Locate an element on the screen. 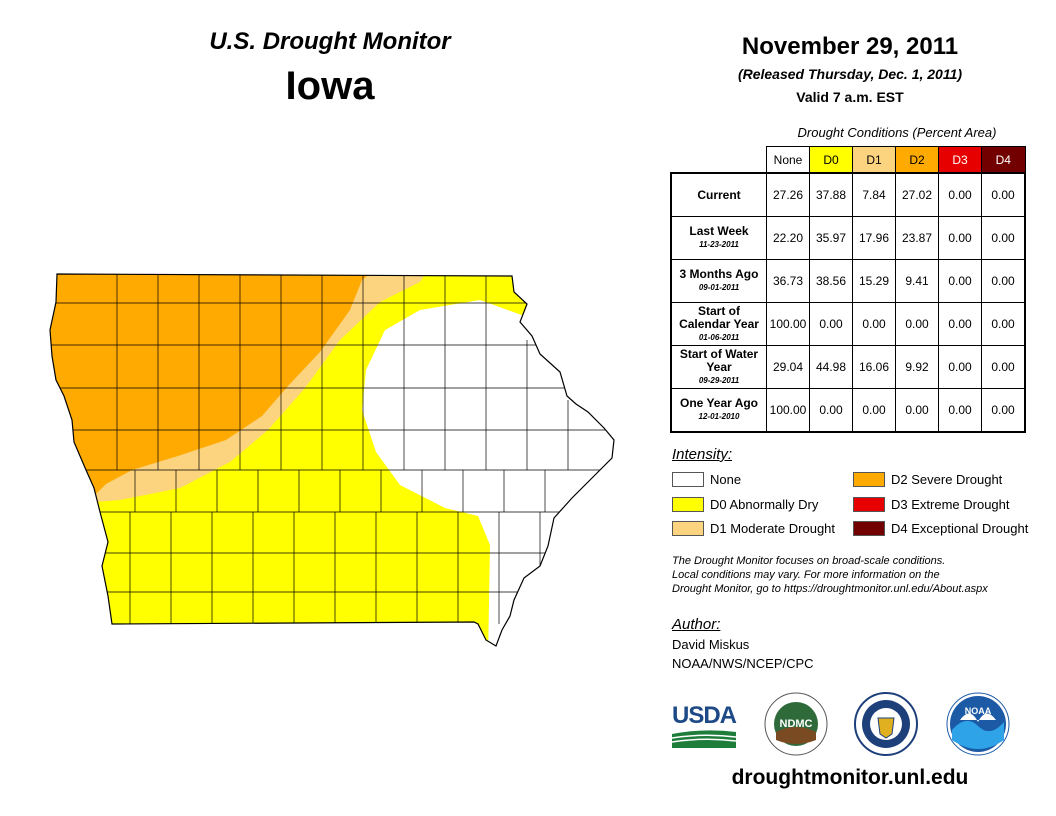 Image resolution: width=1056 pixels, height=816 pixels. row-label: One Year Ago 12-01-2010 is located at coordinates (718, 410).